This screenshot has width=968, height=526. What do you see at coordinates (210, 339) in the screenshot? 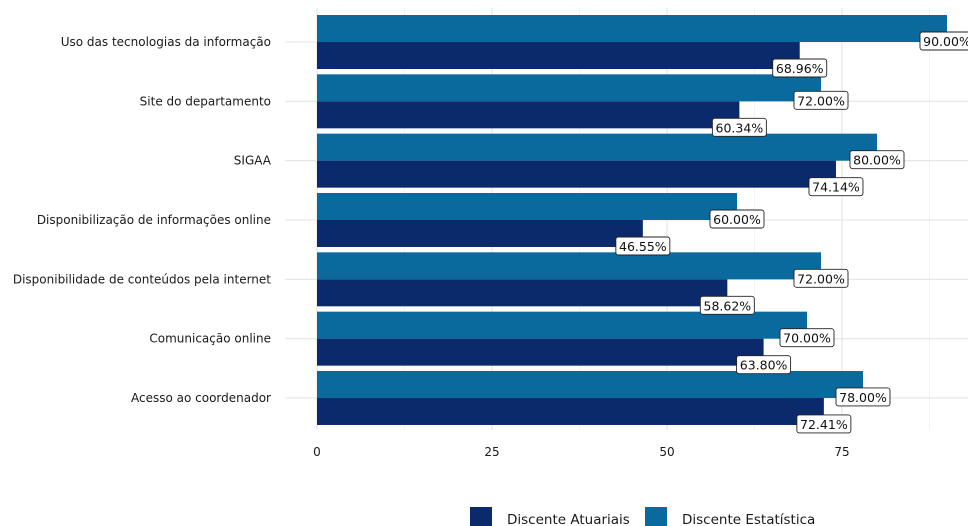
I see `category-label: Comunicação online` at bounding box center [210, 339].